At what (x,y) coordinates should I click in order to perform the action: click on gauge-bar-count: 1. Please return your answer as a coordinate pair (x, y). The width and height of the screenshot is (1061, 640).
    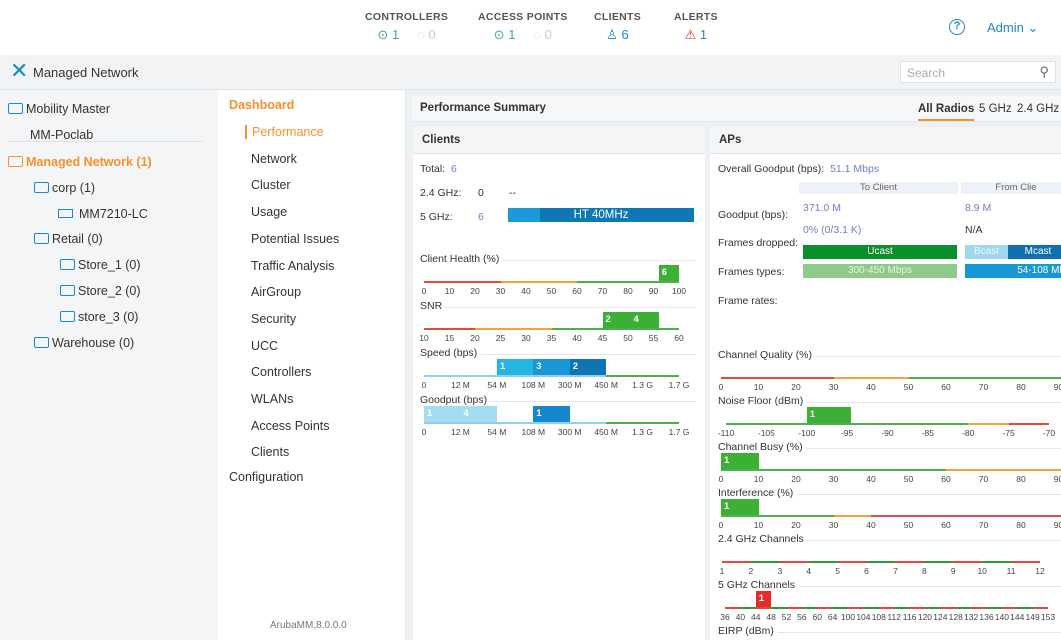
    Looking at the image, I should click on (430, 413).